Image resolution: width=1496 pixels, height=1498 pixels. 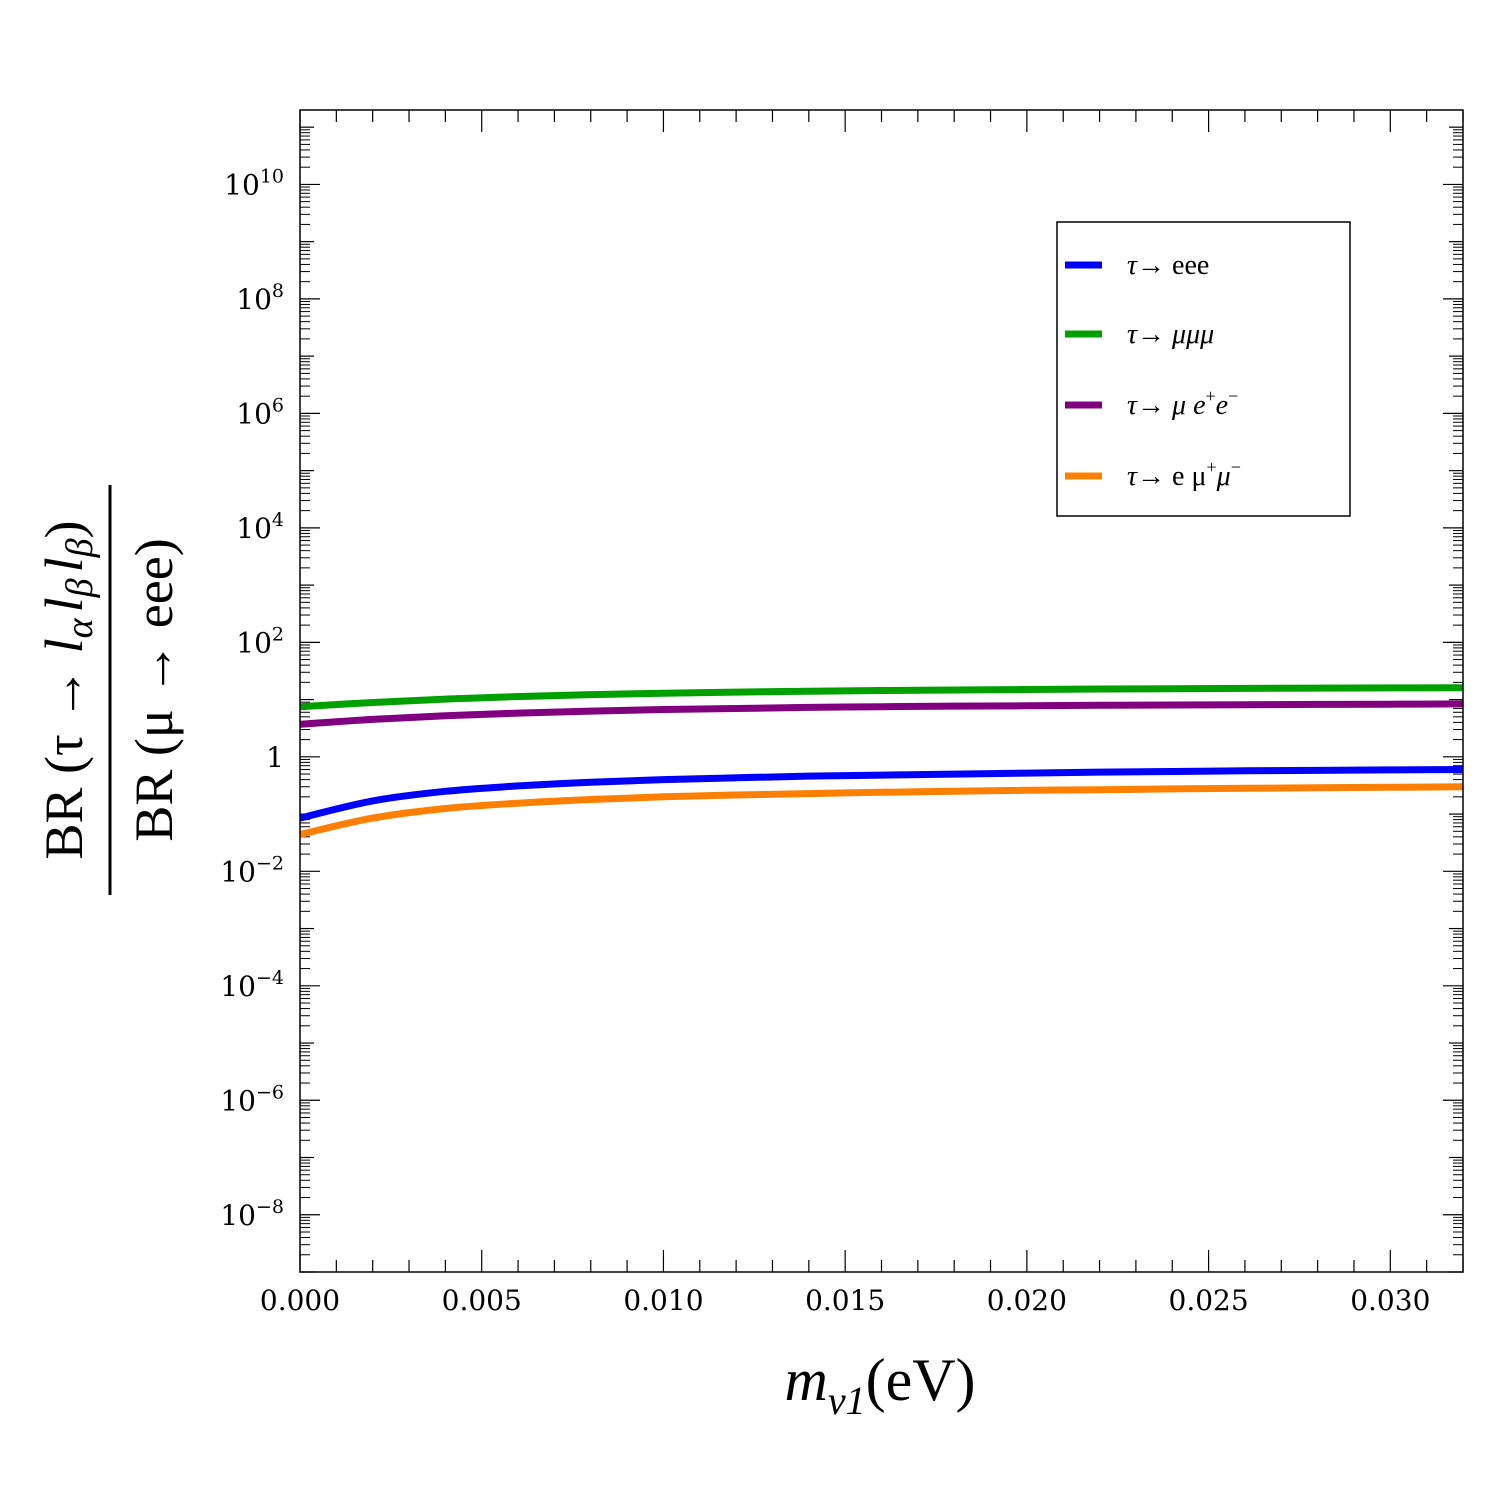 What do you see at coordinates (1209, 1300) in the screenshot?
I see `x-tick-label: 0.025` at bounding box center [1209, 1300].